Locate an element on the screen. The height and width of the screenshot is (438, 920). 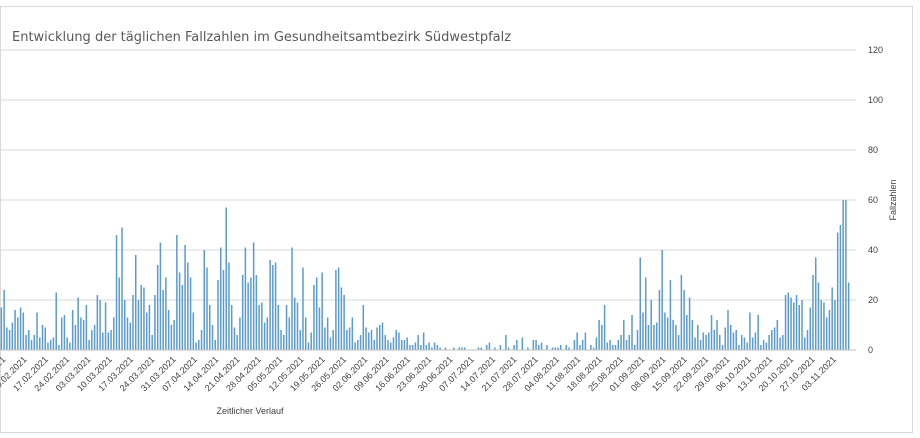
y-tick-label: 60 is located at coordinates (873, 200).